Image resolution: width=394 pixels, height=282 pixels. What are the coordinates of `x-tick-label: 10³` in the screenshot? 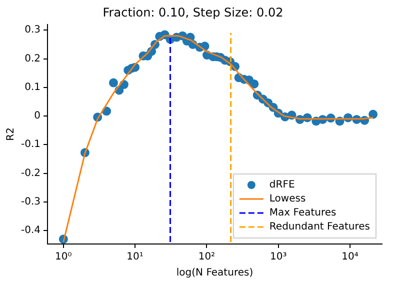 It's located at (278, 257).